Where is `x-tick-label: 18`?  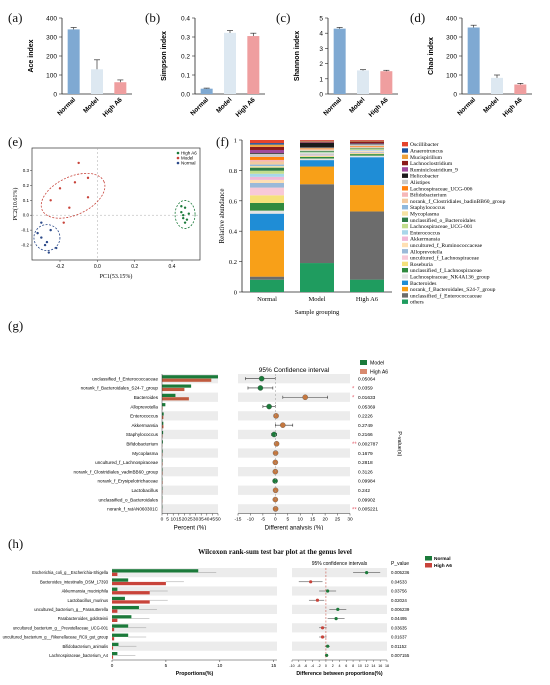
x-tick-label: 18 is located at coordinates (387, 666).